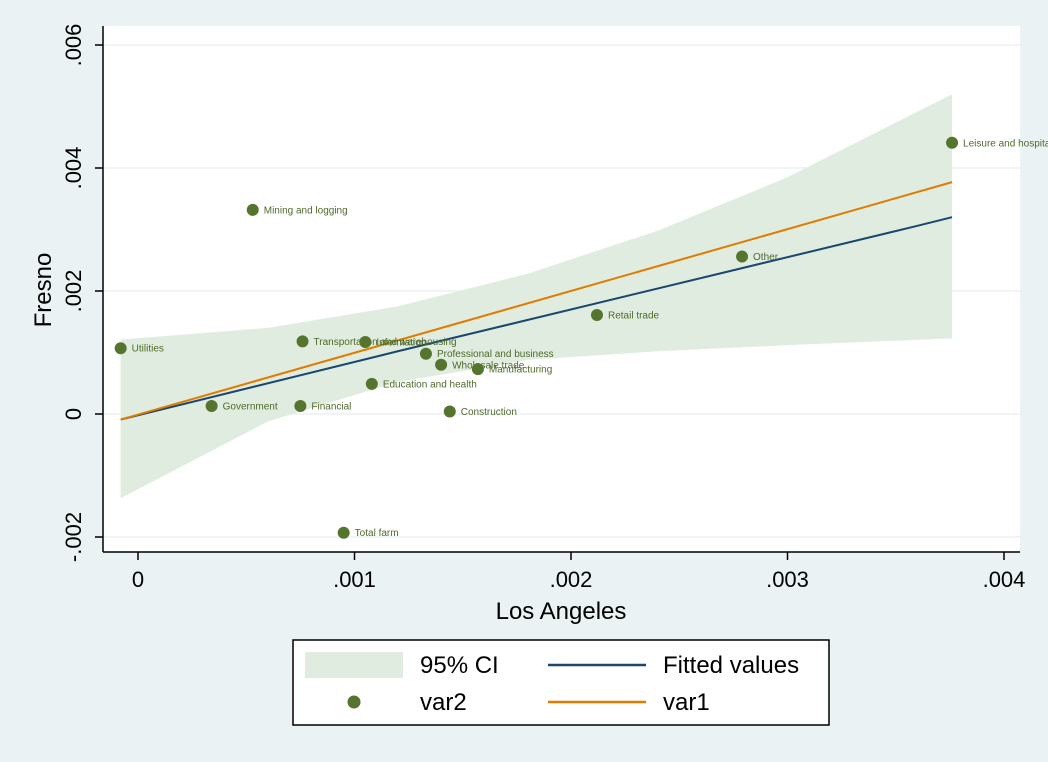 This screenshot has height=762, width=1048. I want to click on y-tick-label: .004, so click(73, 168).